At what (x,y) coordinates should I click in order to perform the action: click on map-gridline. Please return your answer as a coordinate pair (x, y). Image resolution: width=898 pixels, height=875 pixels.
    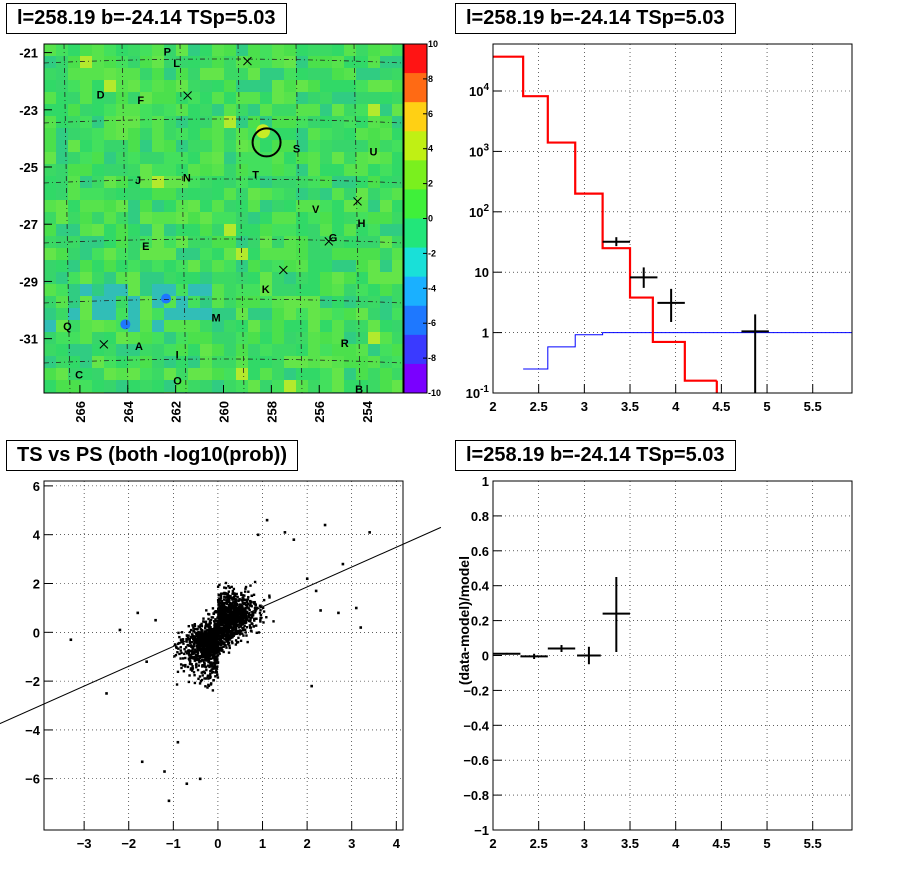
    Looking at the image, I should click on (357, 218).